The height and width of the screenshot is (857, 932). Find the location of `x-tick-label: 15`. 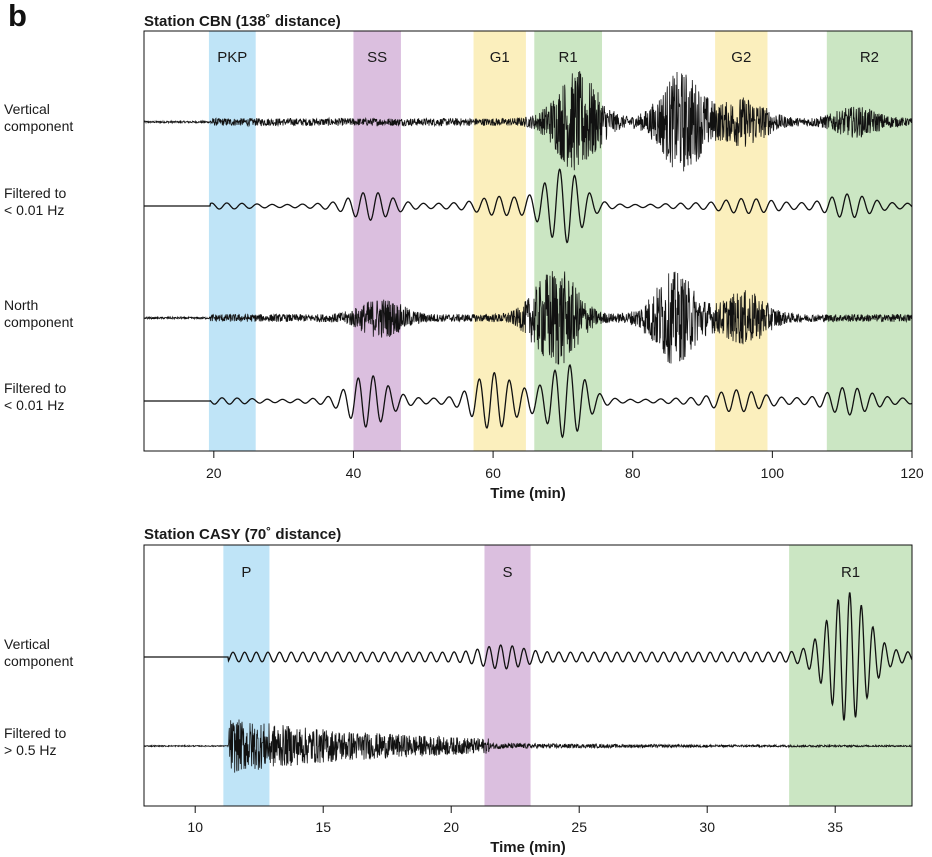

x-tick-label: 15 is located at coordinates (323, 827).